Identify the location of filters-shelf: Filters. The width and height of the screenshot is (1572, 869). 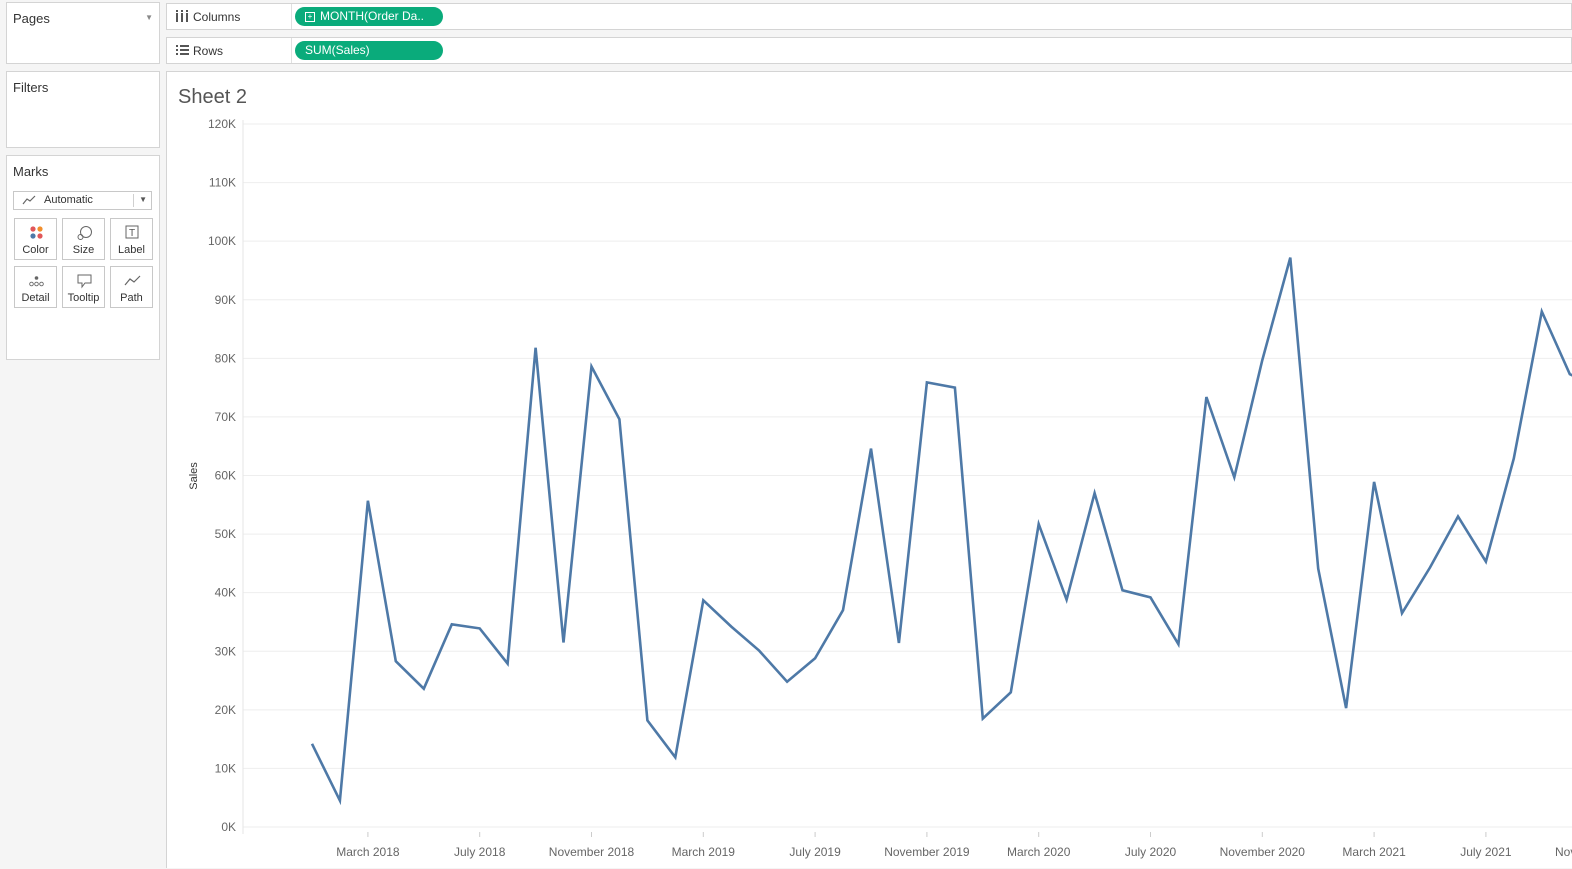
(83, 109).